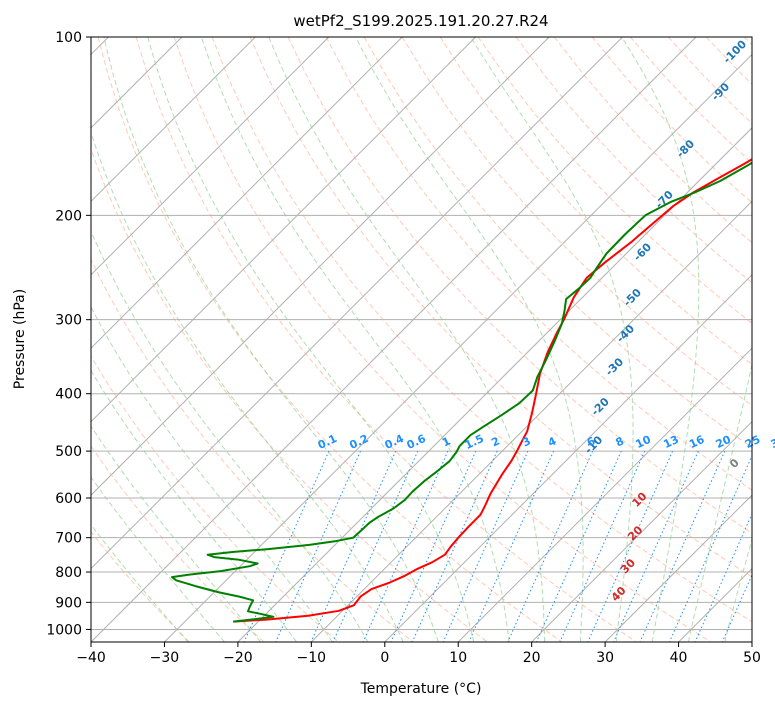 Image resolution: width=775 pixels, height=708 pixels. I want to click on mixing-ratio-label: 30, so click(772, 442).